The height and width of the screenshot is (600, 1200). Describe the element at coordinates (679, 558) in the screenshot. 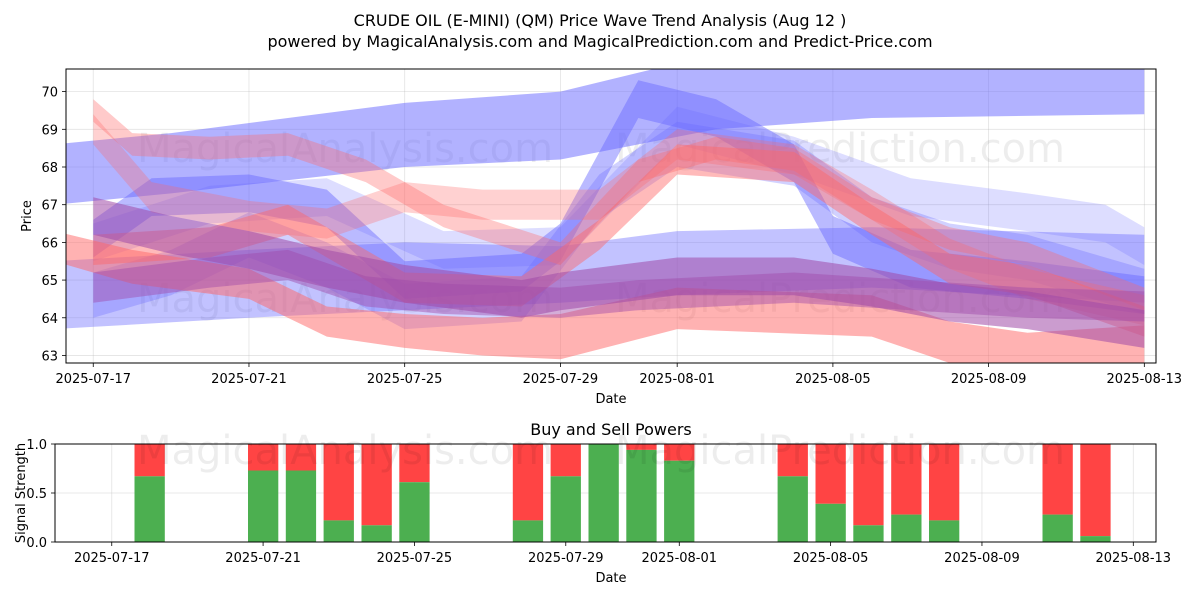

I see `signal-x-tick-label: 2025-08-01` at that location.